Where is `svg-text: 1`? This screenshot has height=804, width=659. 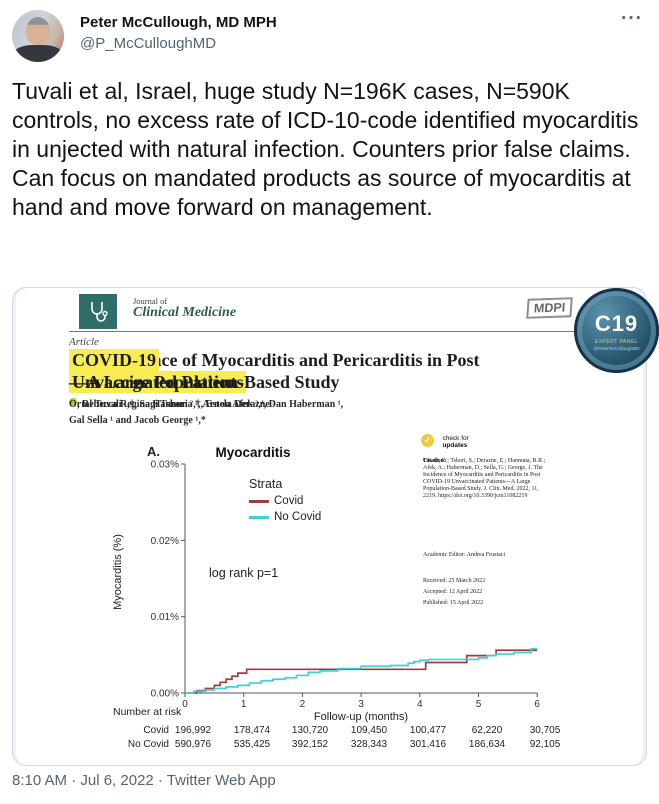
svg-text: 1 is located at coordinates (244, 704).